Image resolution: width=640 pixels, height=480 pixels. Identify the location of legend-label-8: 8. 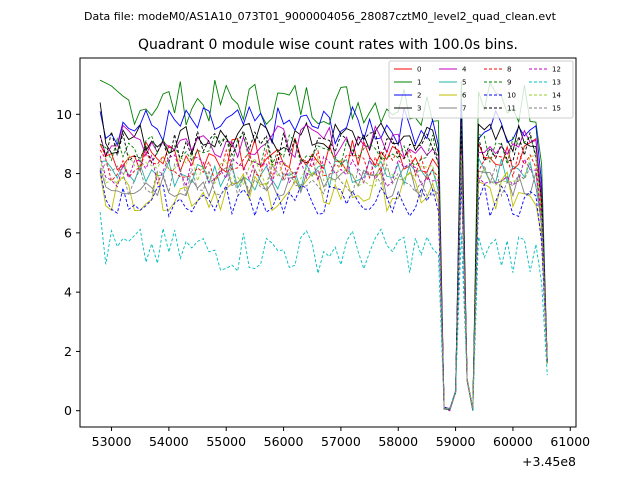
(509, 70).